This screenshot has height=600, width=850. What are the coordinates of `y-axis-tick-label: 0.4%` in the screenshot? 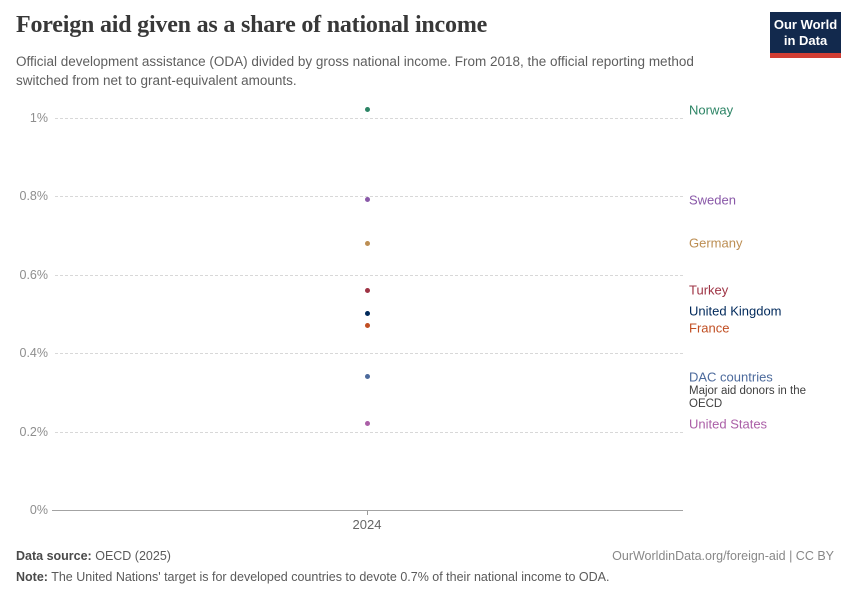 It's located at (34, 353).